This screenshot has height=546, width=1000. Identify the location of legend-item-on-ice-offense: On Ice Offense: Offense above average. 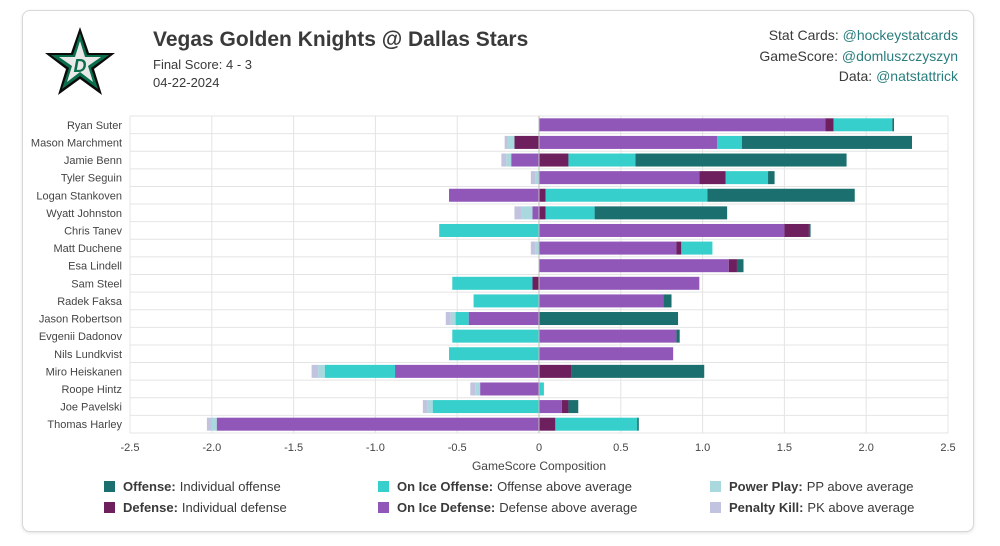
(505, 486).